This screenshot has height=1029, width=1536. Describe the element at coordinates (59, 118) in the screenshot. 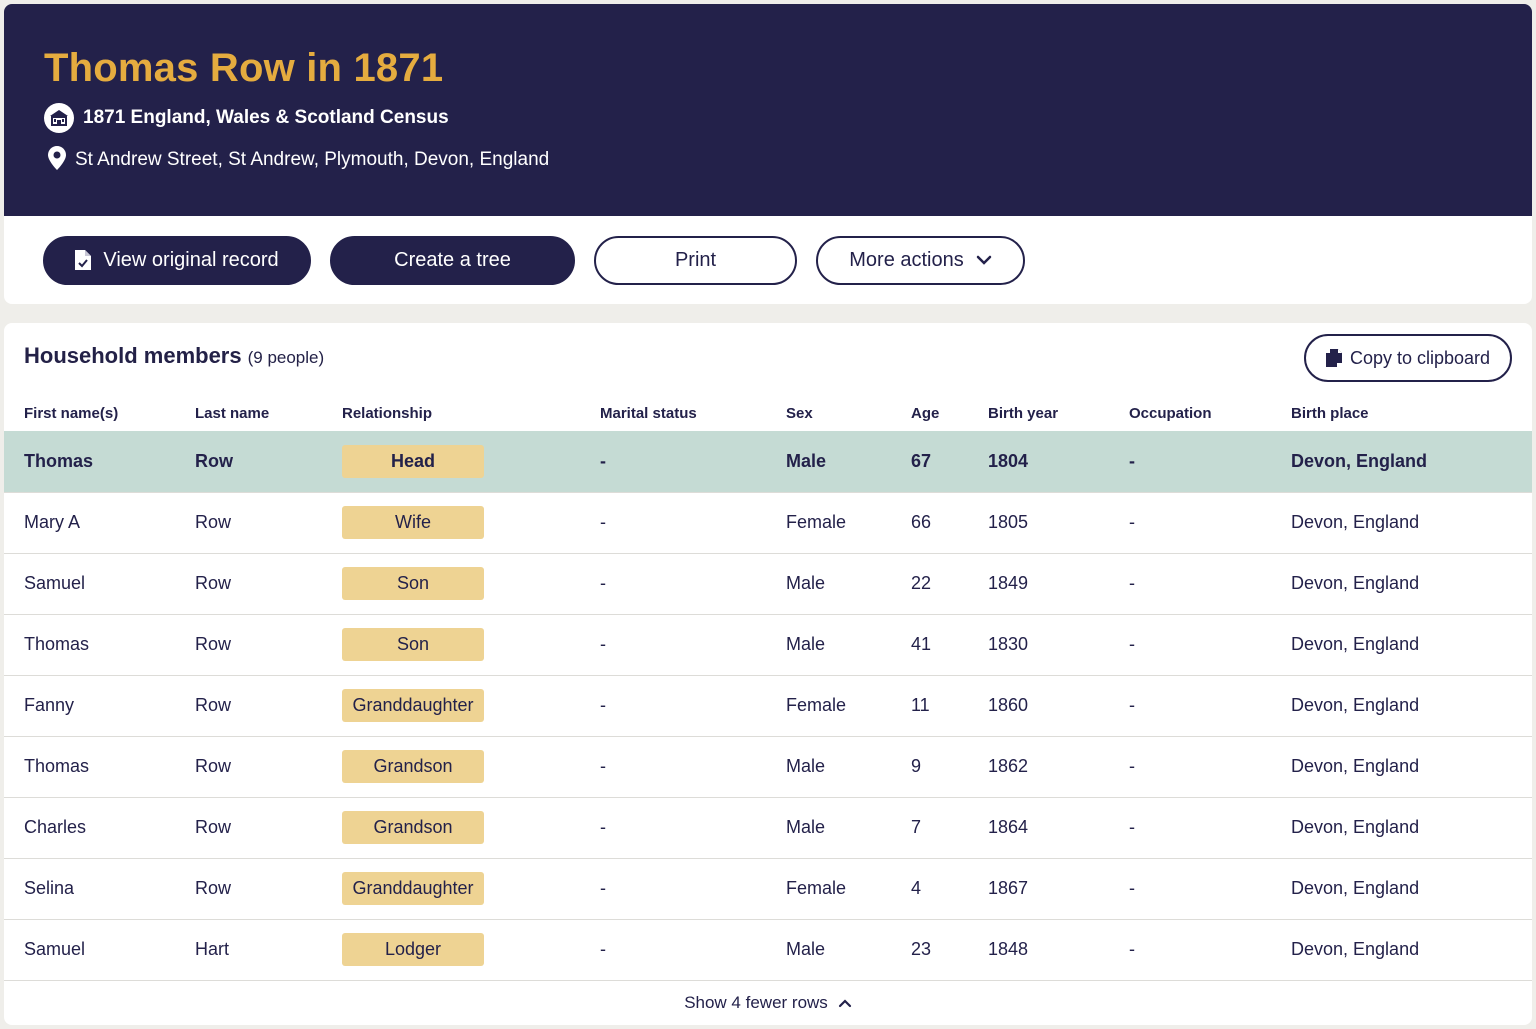

I see `census-building-icon` at that location.